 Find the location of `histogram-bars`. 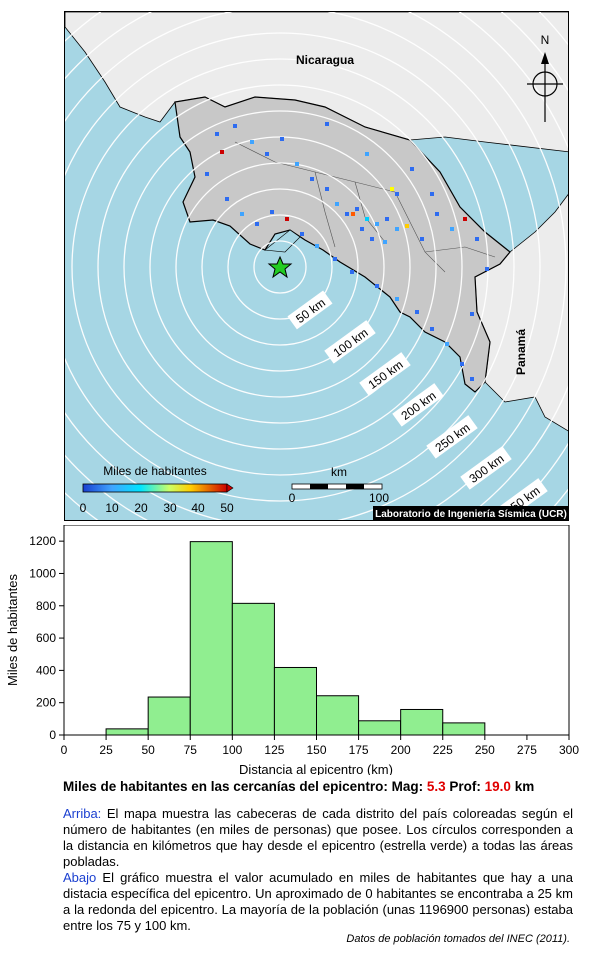

histogram-bars is located at coordinates (295, 638).